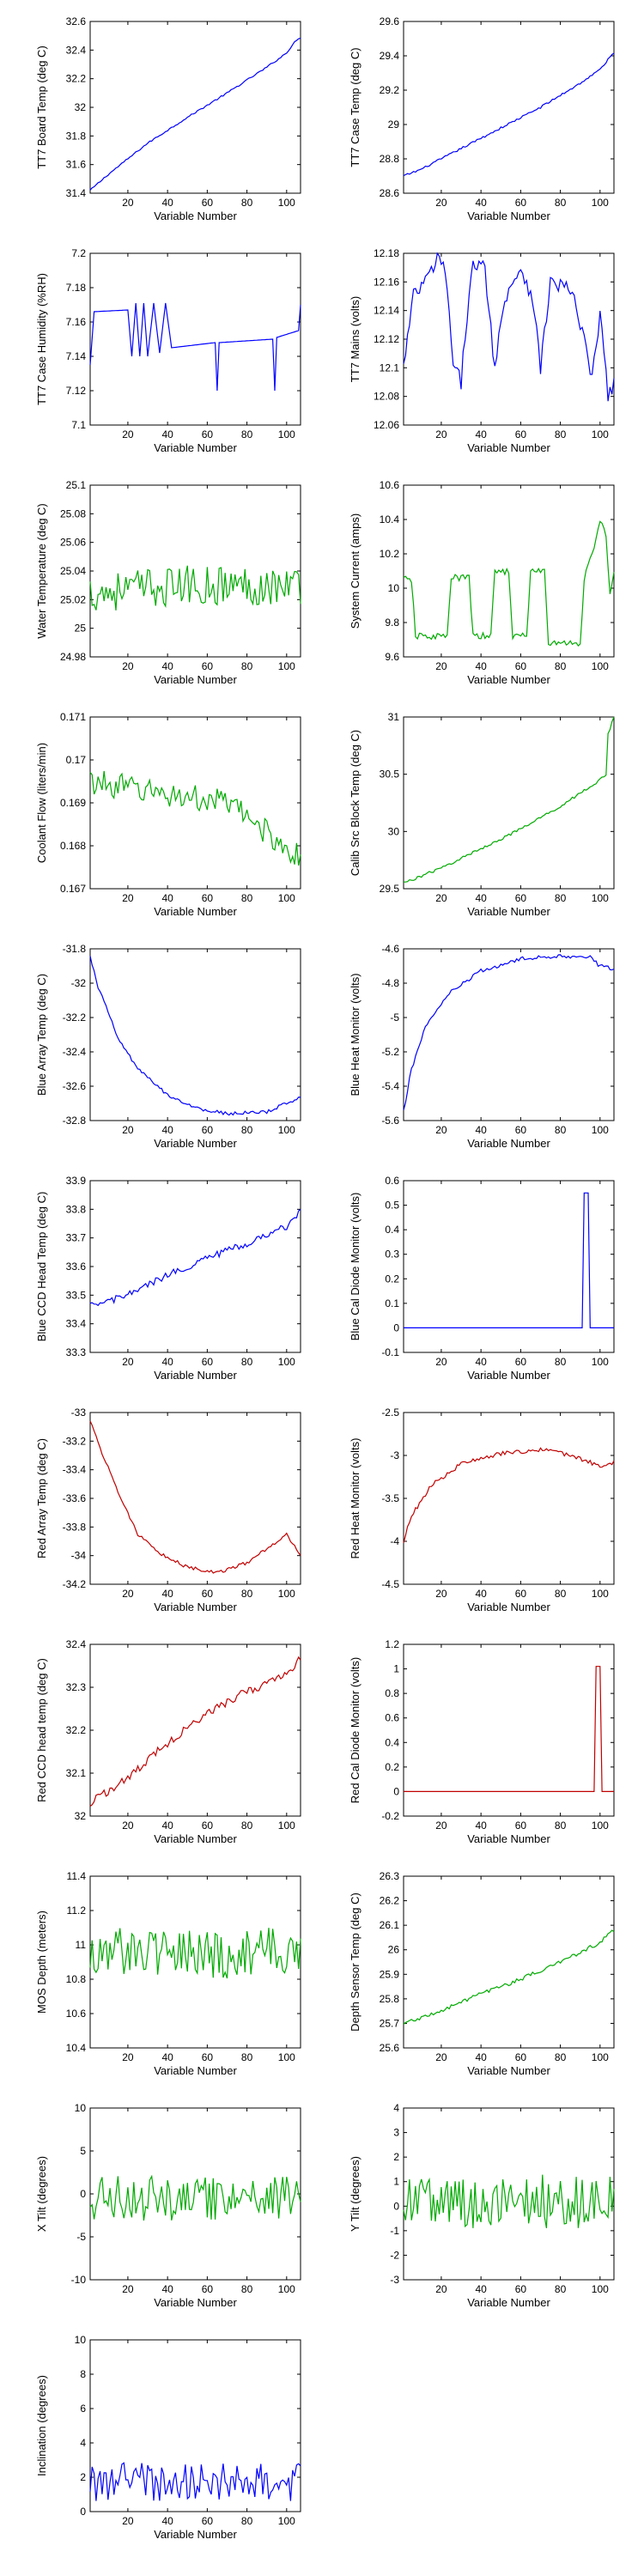  Describe the element at coordinates (41, 107) in the screenshot. I see `y-axis-label: TT7 Board Temp (deg C)` at that location.